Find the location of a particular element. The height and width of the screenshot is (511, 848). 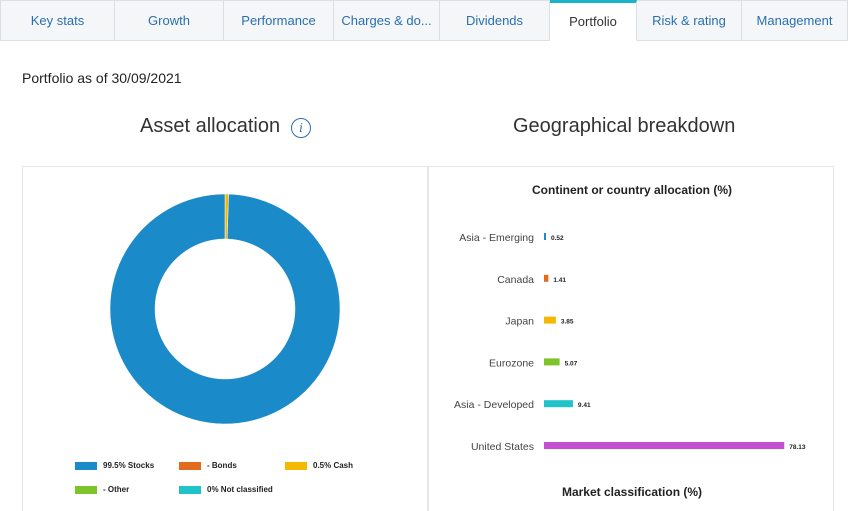

bar-asia-emerging is located at coordinates (545, 236).